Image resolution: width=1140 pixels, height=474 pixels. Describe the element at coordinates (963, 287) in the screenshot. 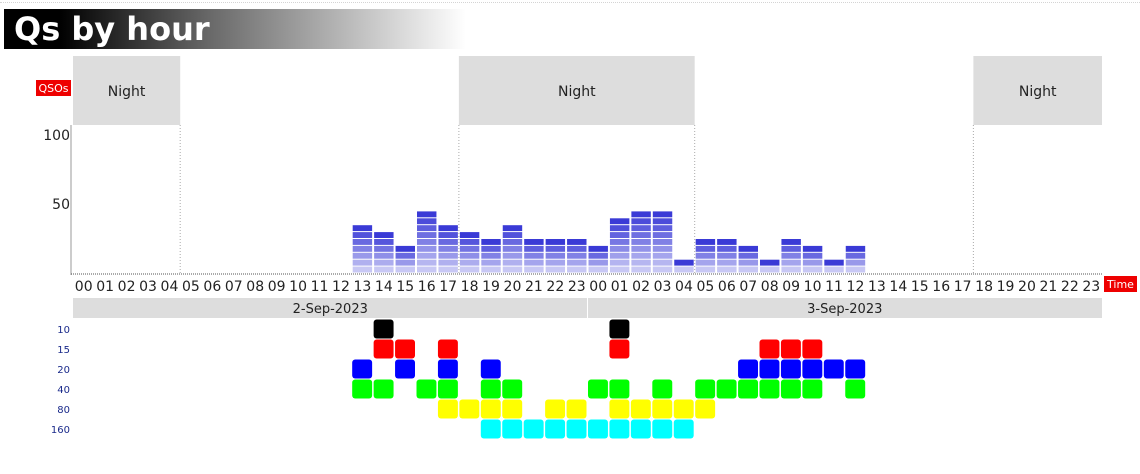

I see `hour-tick-label: 17` at that location.